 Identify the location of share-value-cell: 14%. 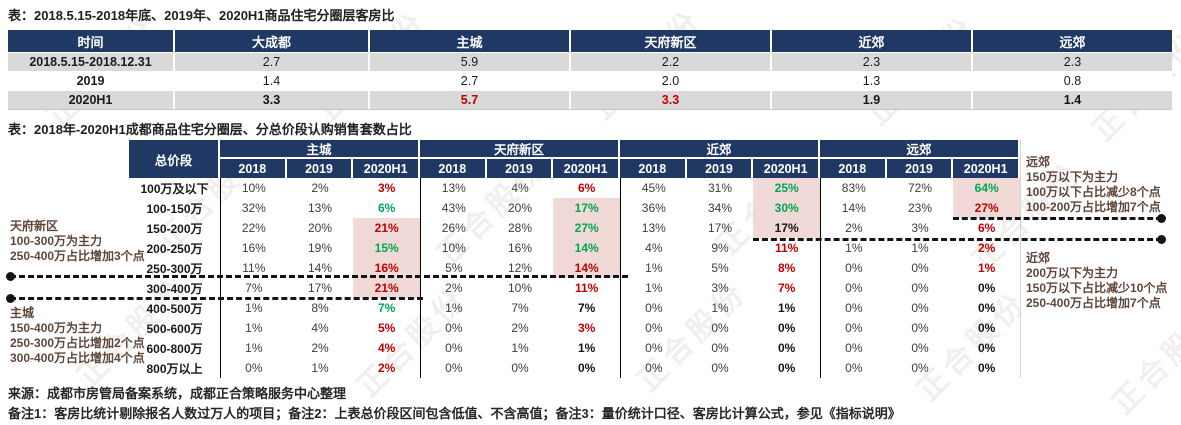
(586, 268).